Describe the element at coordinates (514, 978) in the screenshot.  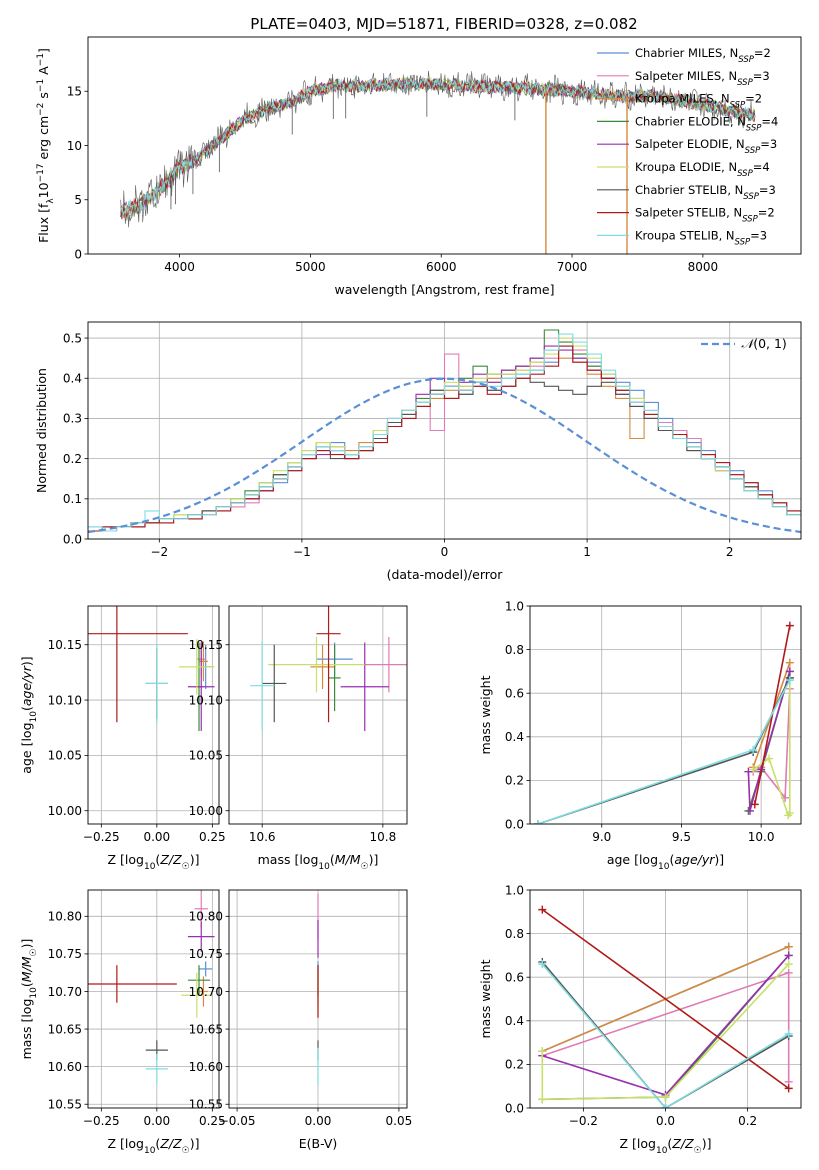
I see `y-tick-label: 0.6` at that location.